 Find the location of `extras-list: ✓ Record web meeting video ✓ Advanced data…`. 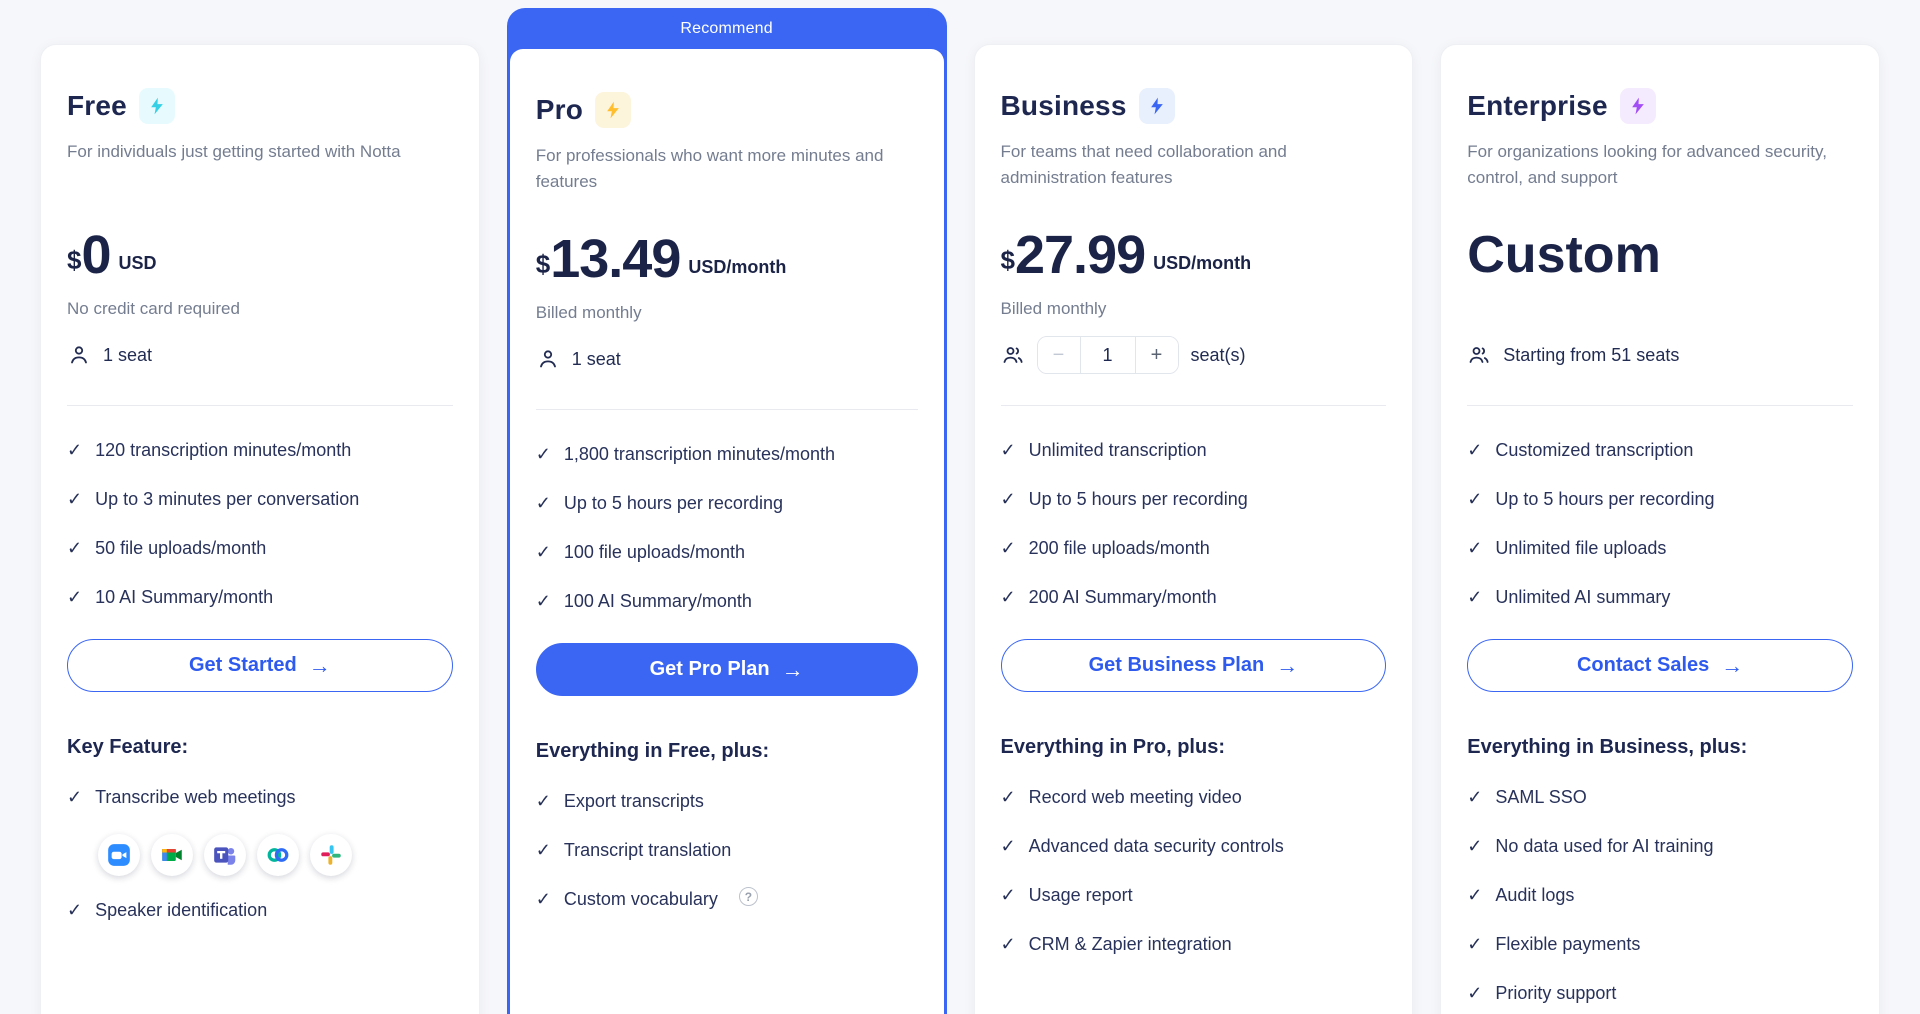

extras-list: ✓ Record web meeting video ✓ Advanced data… is located at coordinates (1194, 870).